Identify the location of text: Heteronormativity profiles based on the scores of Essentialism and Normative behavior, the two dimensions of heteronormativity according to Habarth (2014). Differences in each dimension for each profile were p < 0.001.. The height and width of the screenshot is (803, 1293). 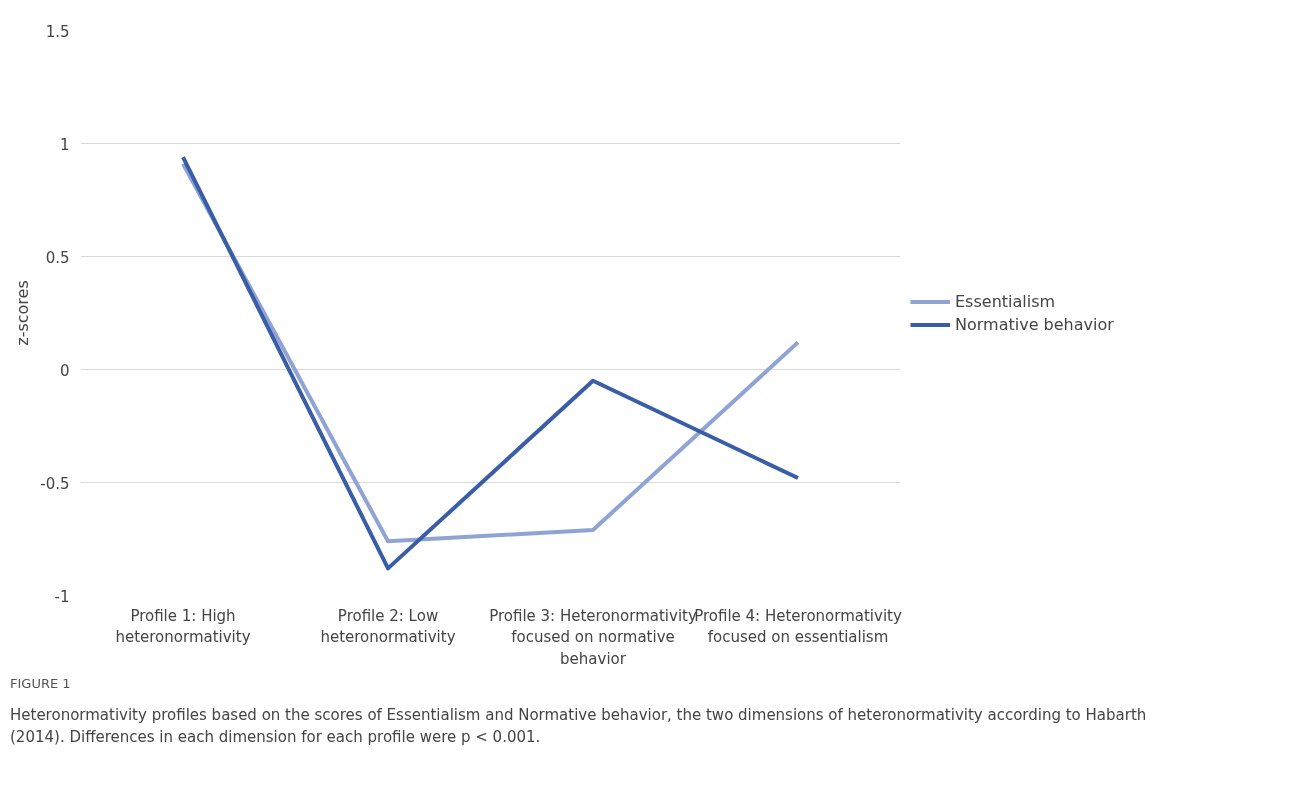
(579, 726).